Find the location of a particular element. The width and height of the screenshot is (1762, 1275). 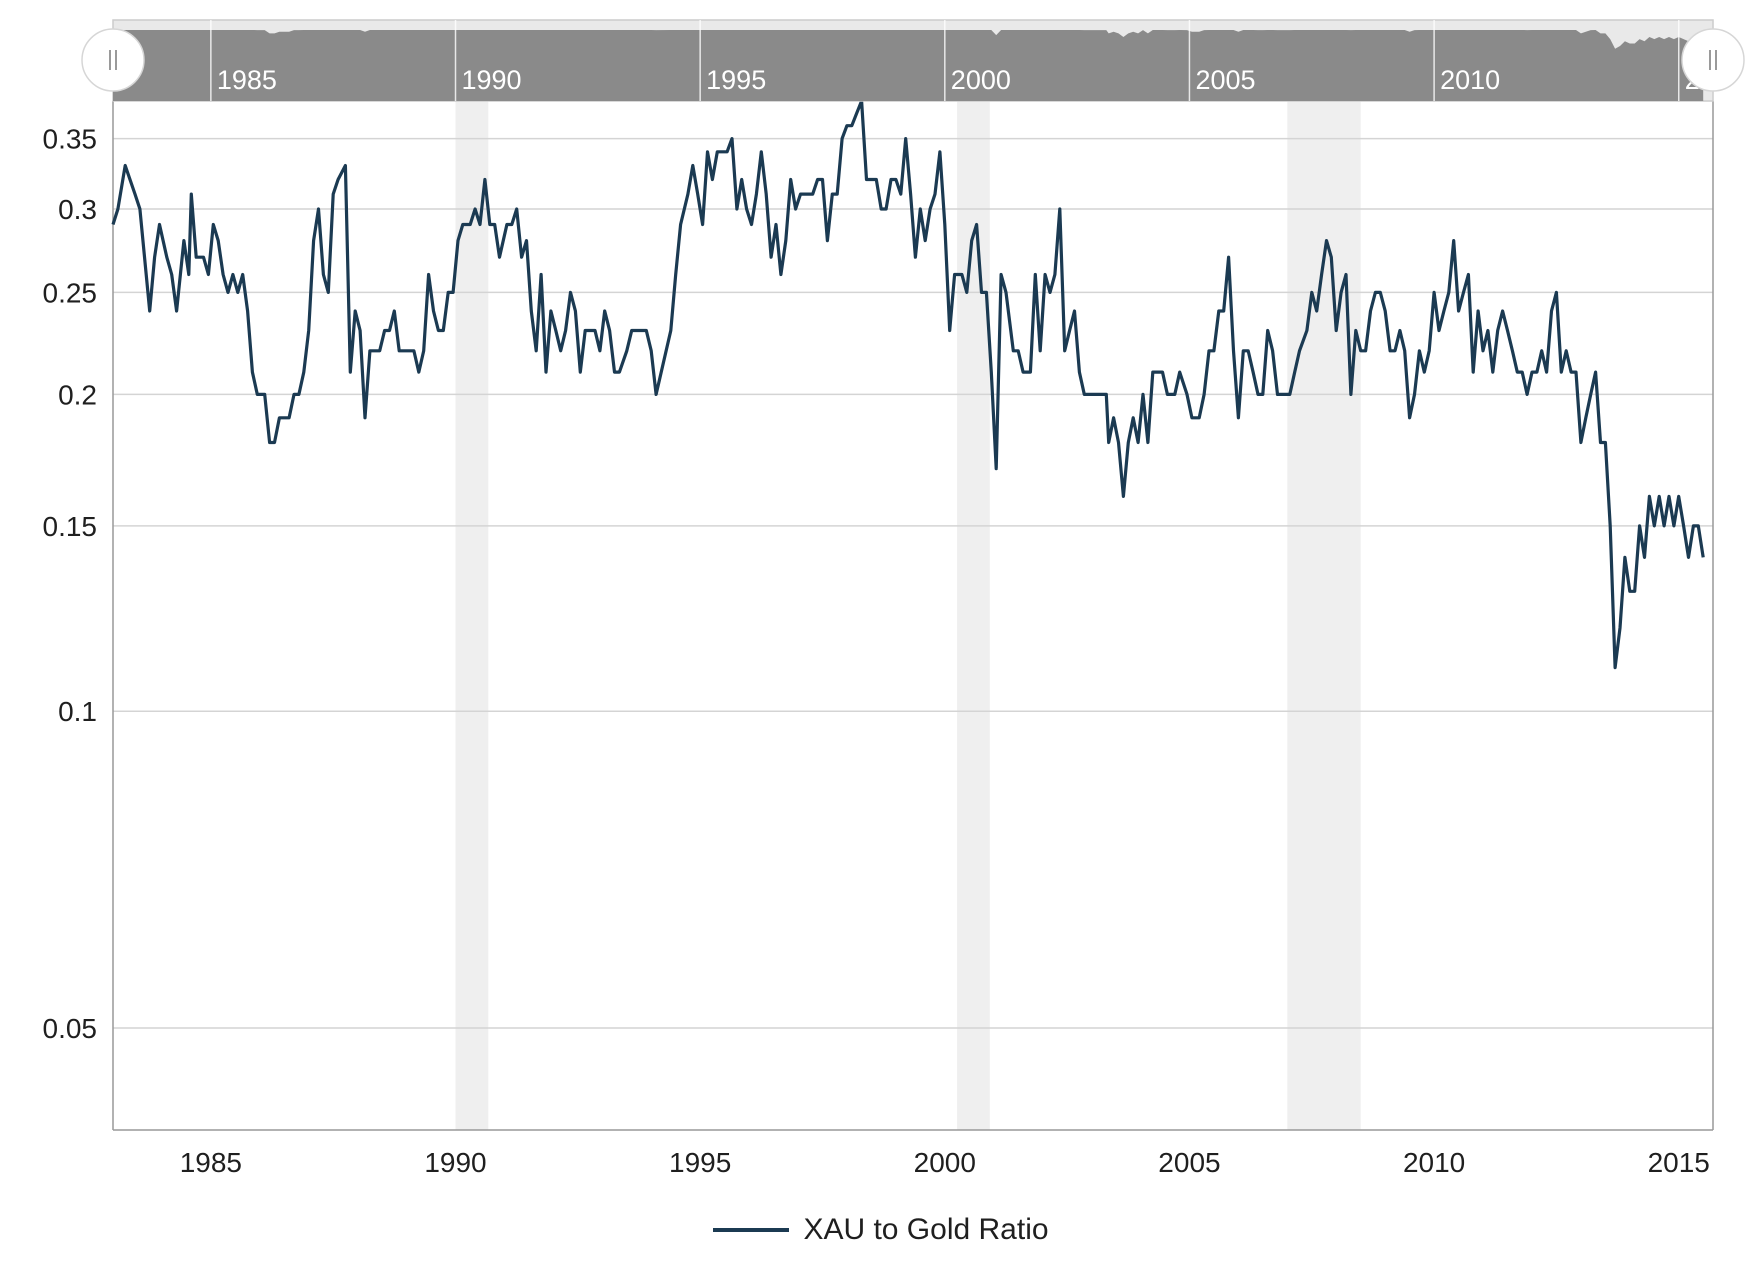

right-handle-grip-icon is located at coordinates (1713, 60).